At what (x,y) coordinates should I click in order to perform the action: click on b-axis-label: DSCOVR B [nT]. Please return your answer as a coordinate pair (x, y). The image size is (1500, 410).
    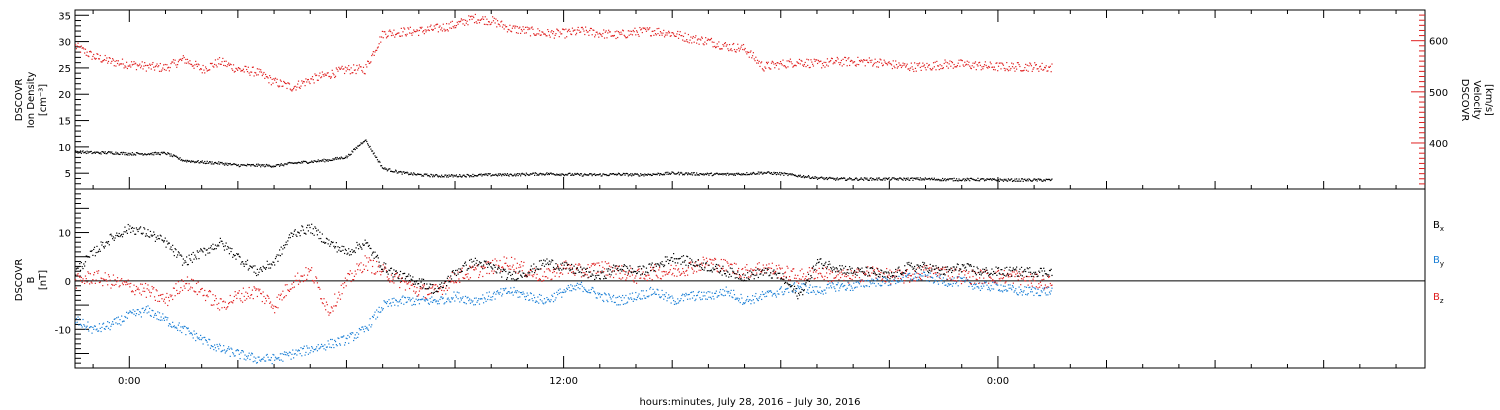
    Looking at the image, I should click on (31, 280).